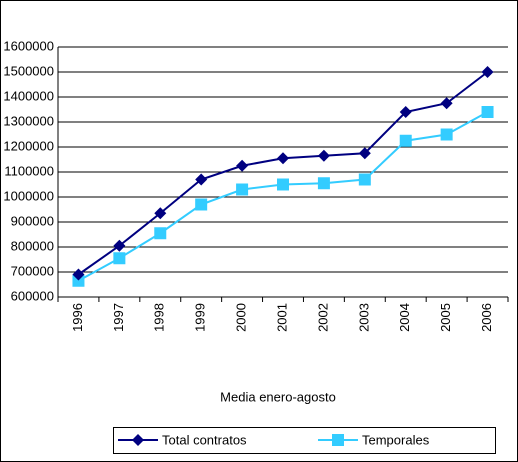  I want to click on legend-label: Total contratos, so click(204, 439).